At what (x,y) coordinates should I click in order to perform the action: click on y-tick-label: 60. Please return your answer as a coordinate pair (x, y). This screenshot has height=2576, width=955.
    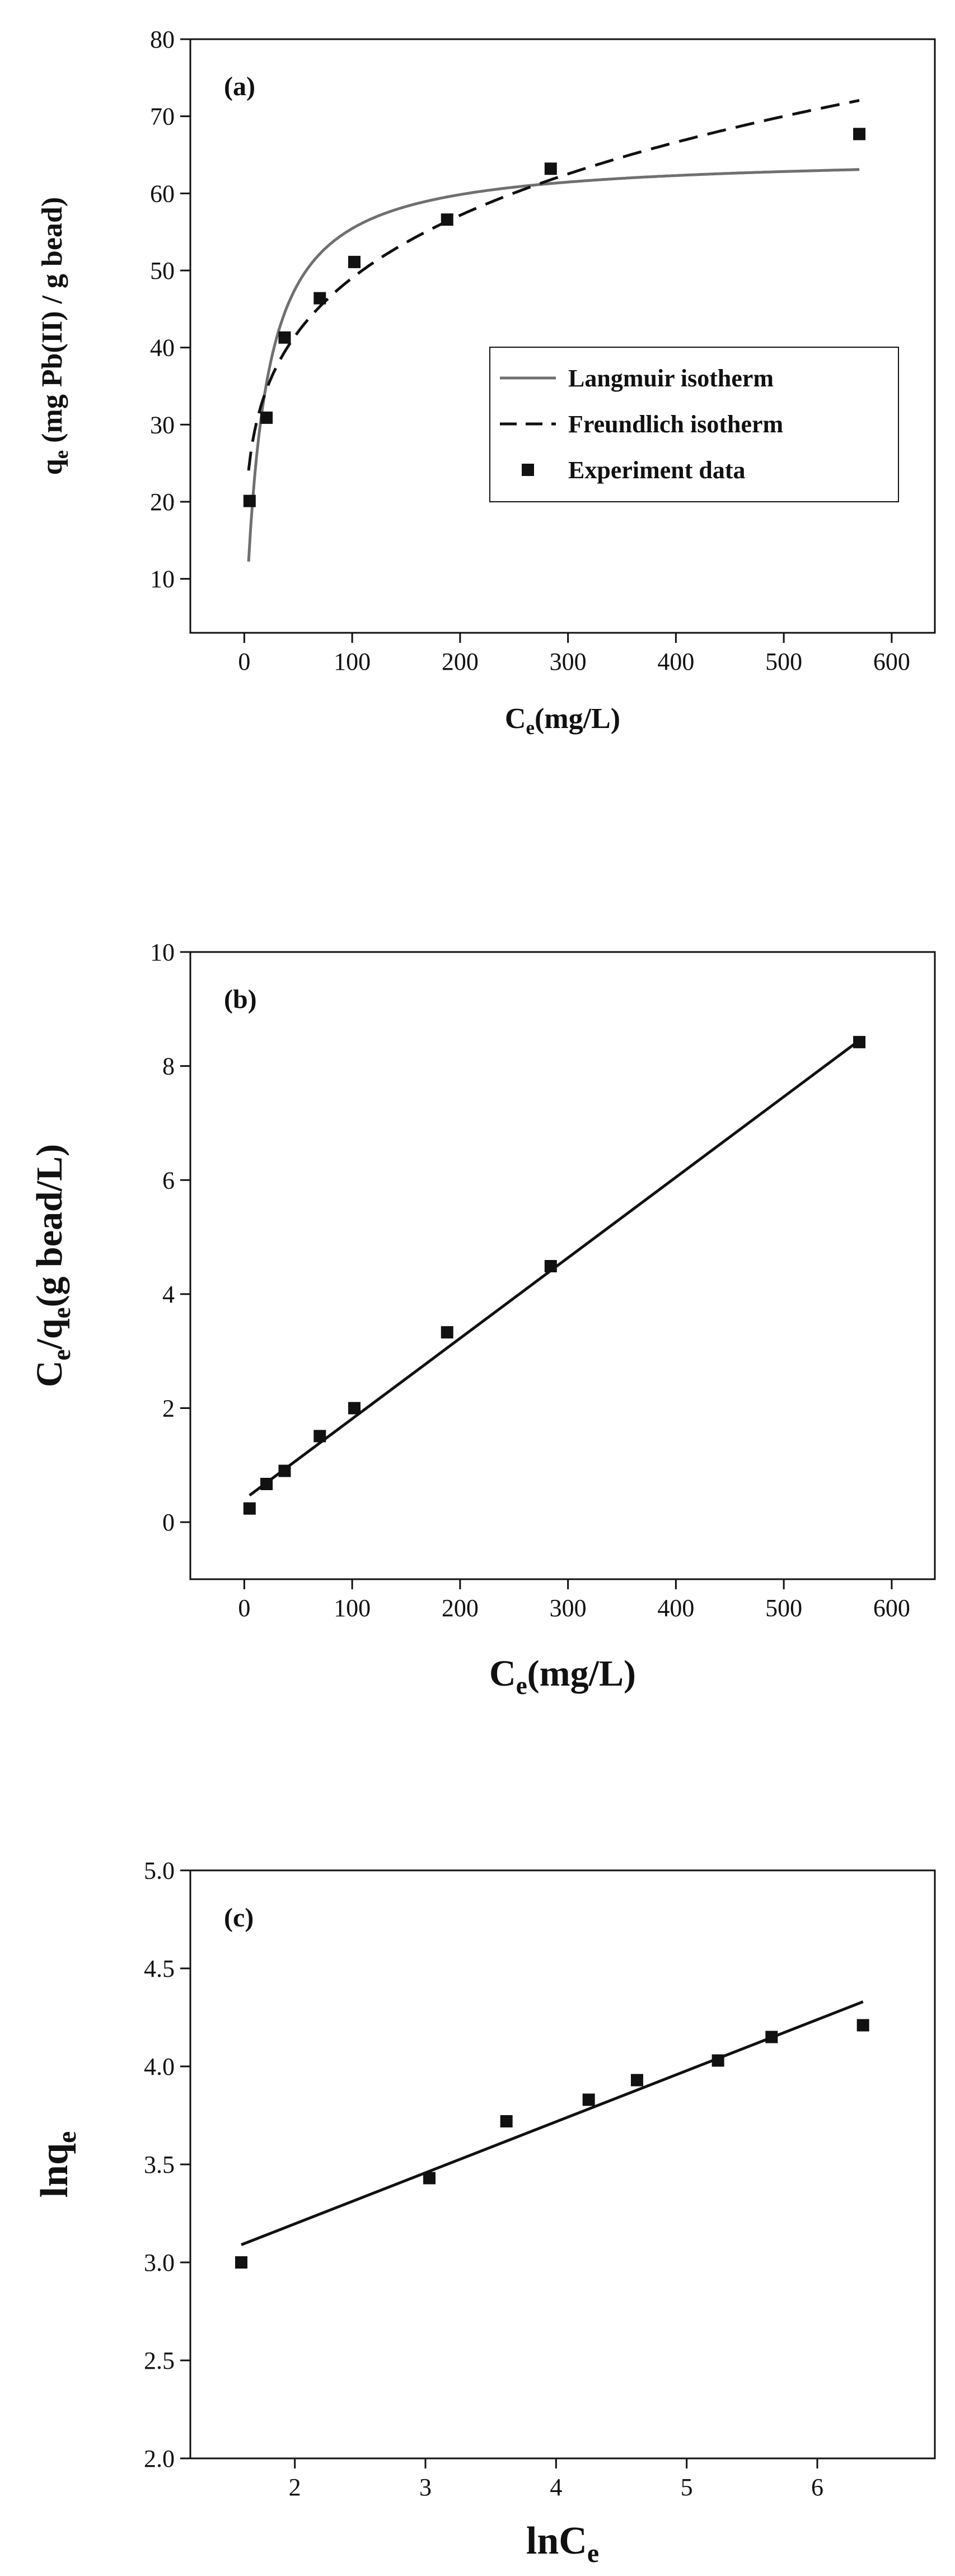
    Looking at the image, I should click on (162, 193).